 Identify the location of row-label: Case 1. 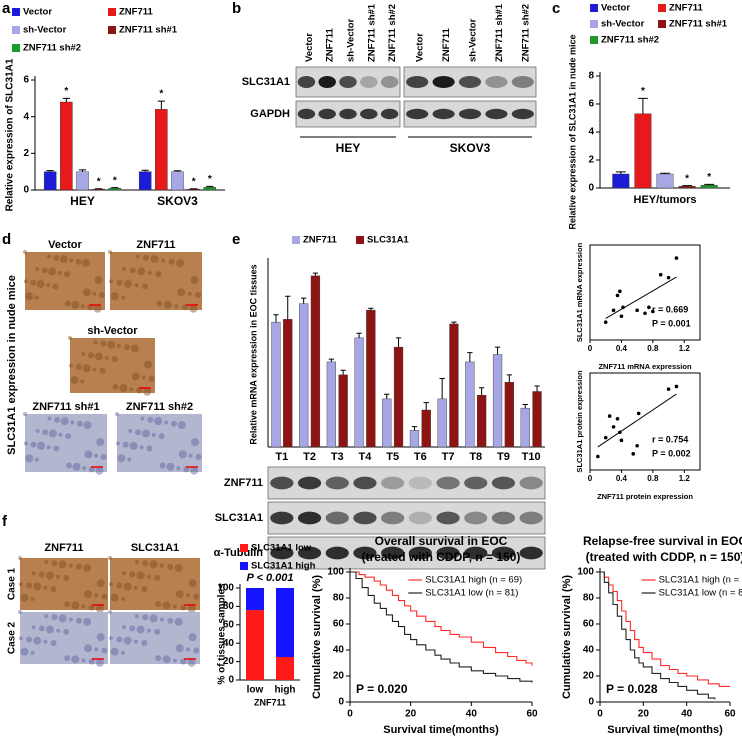
(12, 583).